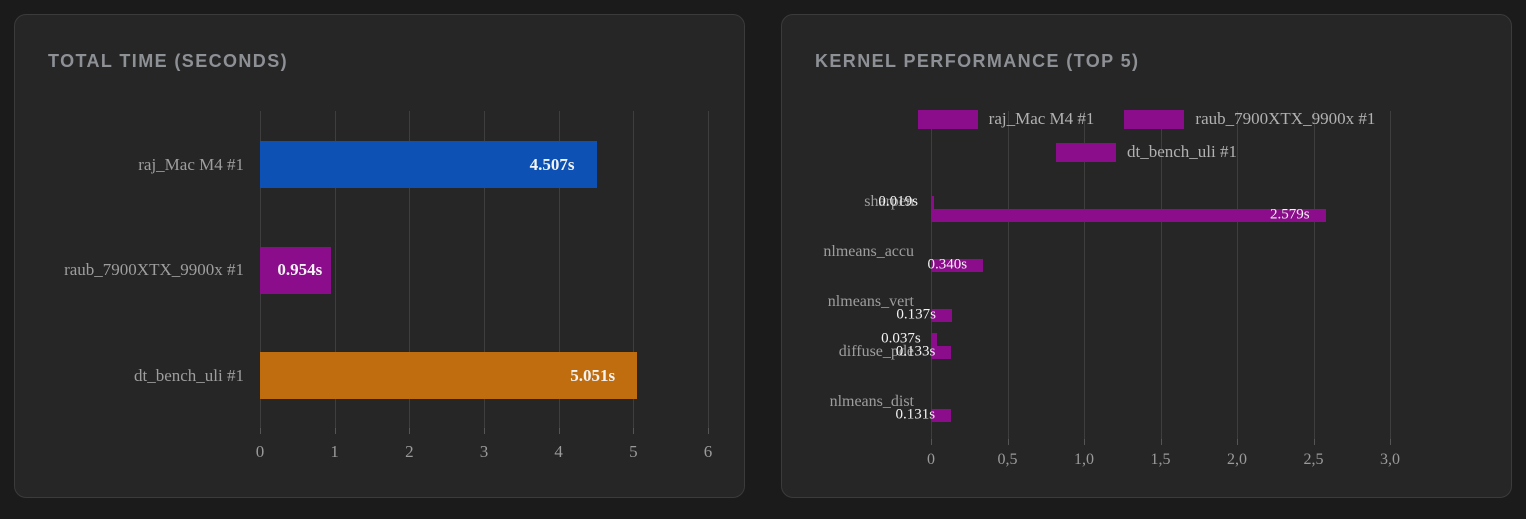 The image size is (1526, 519). What do you see at coordinates (1285, 118) in the screenshot?
I see `legend-label: raub_7900XTX_9900x #1` at bounding box center [1285, 118].